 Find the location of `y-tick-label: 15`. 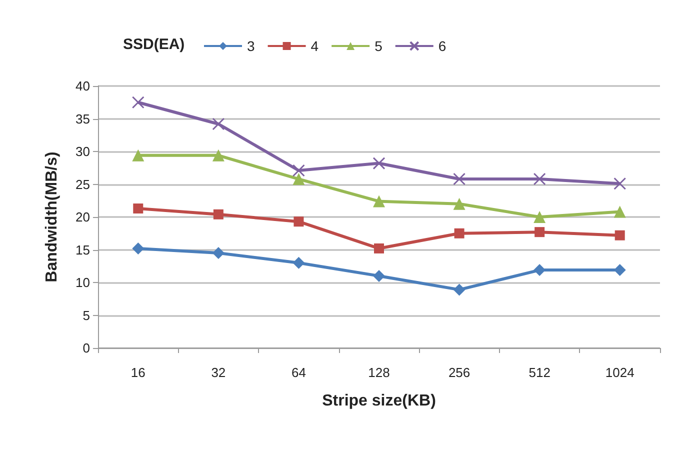

y-tick-label: 15 is located at coordinates (83, 250).